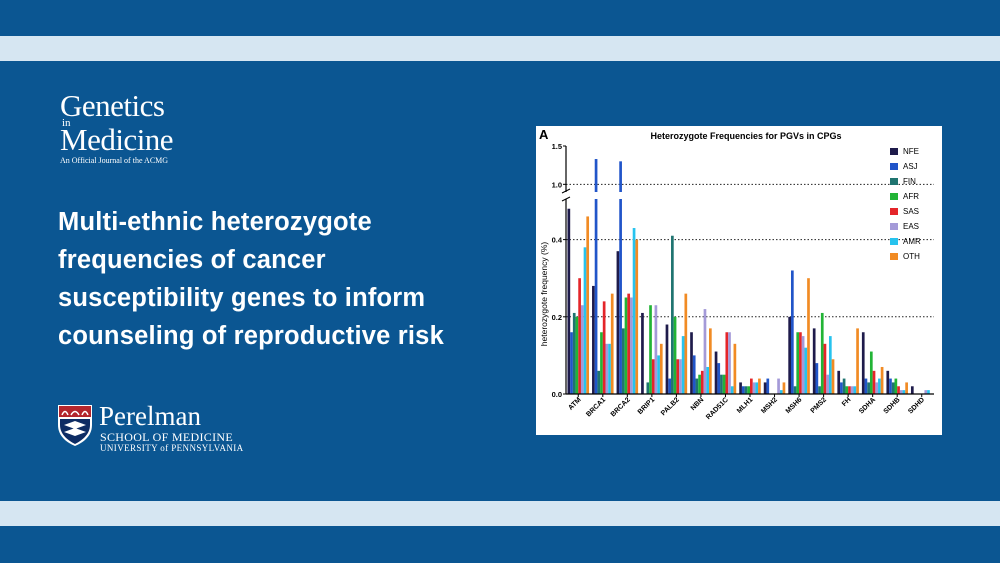  I want to click on legend-label: AFR, so click(911, 196).